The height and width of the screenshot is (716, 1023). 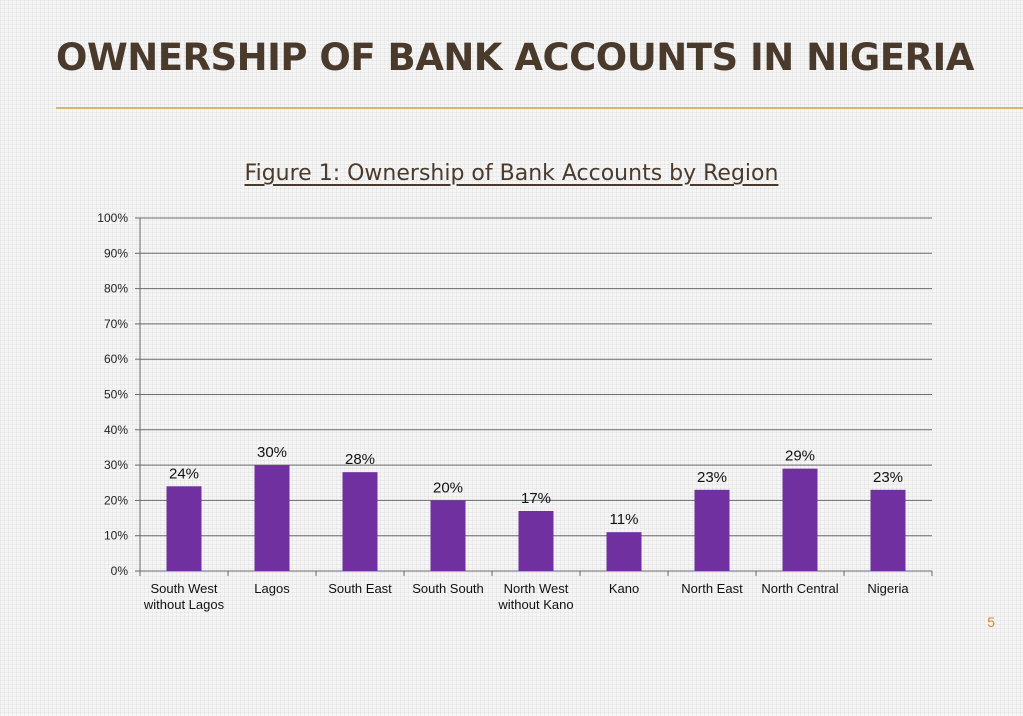 I want to click on page-number: 5, so click(x=991, y=622).